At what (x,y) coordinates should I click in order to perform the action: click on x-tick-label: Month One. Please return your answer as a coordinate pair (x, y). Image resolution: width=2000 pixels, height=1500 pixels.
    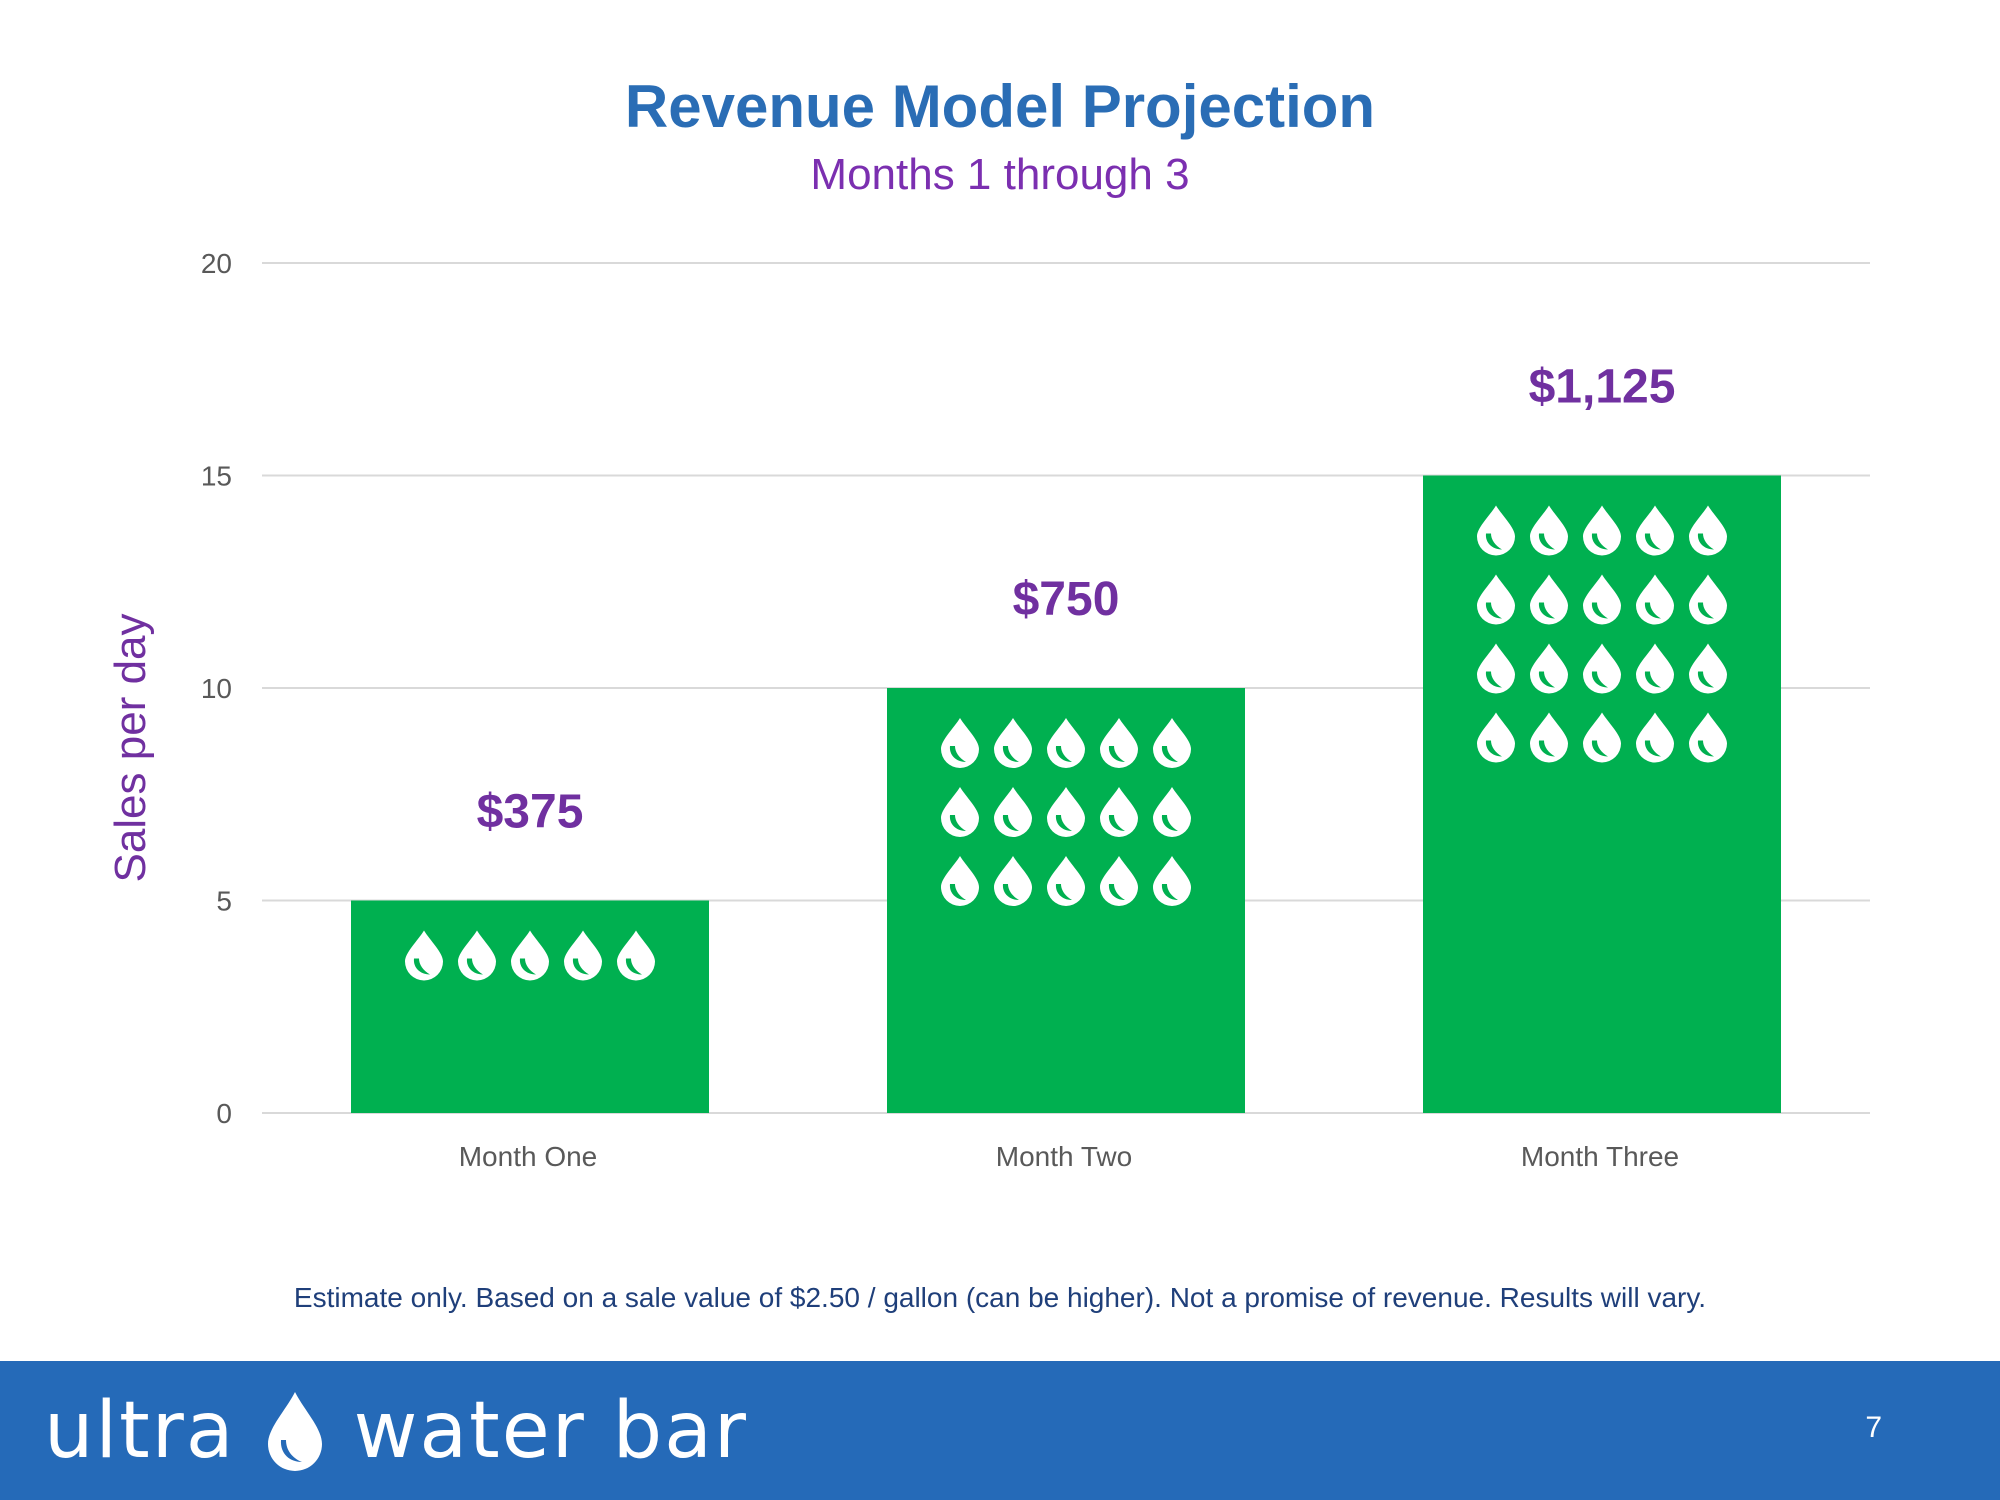
    Looking at the image, I should click on (528, 1156).